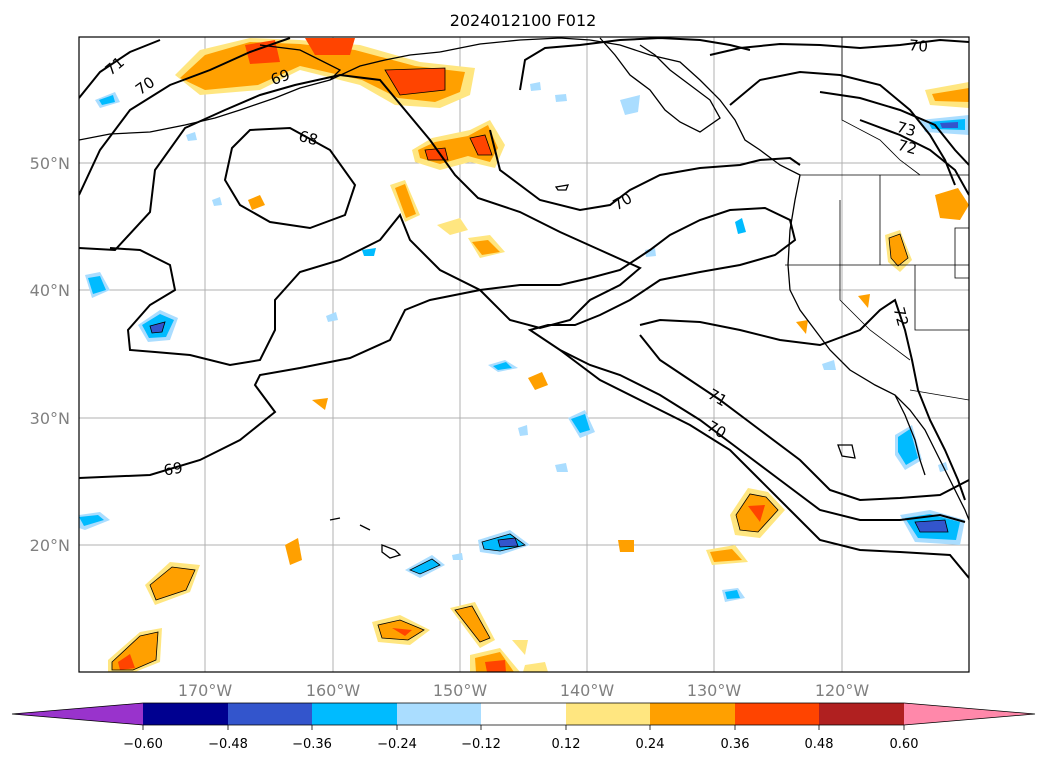 The width and height of the screenshot is (1047, 765). I want to click on latitude-labels: 50°N 40°N 30°N 20°N, so click(50, 354).